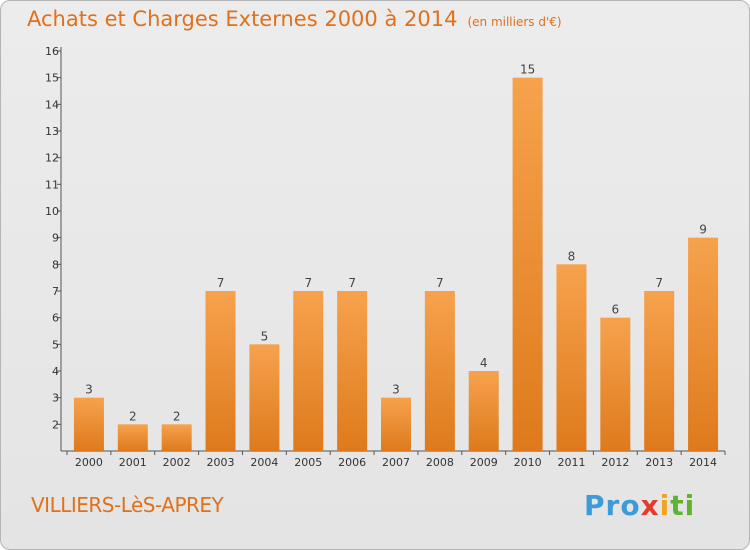 The height and width of the screenshot is (550, 750). I want to click on bar-2013, so click(659, 371).